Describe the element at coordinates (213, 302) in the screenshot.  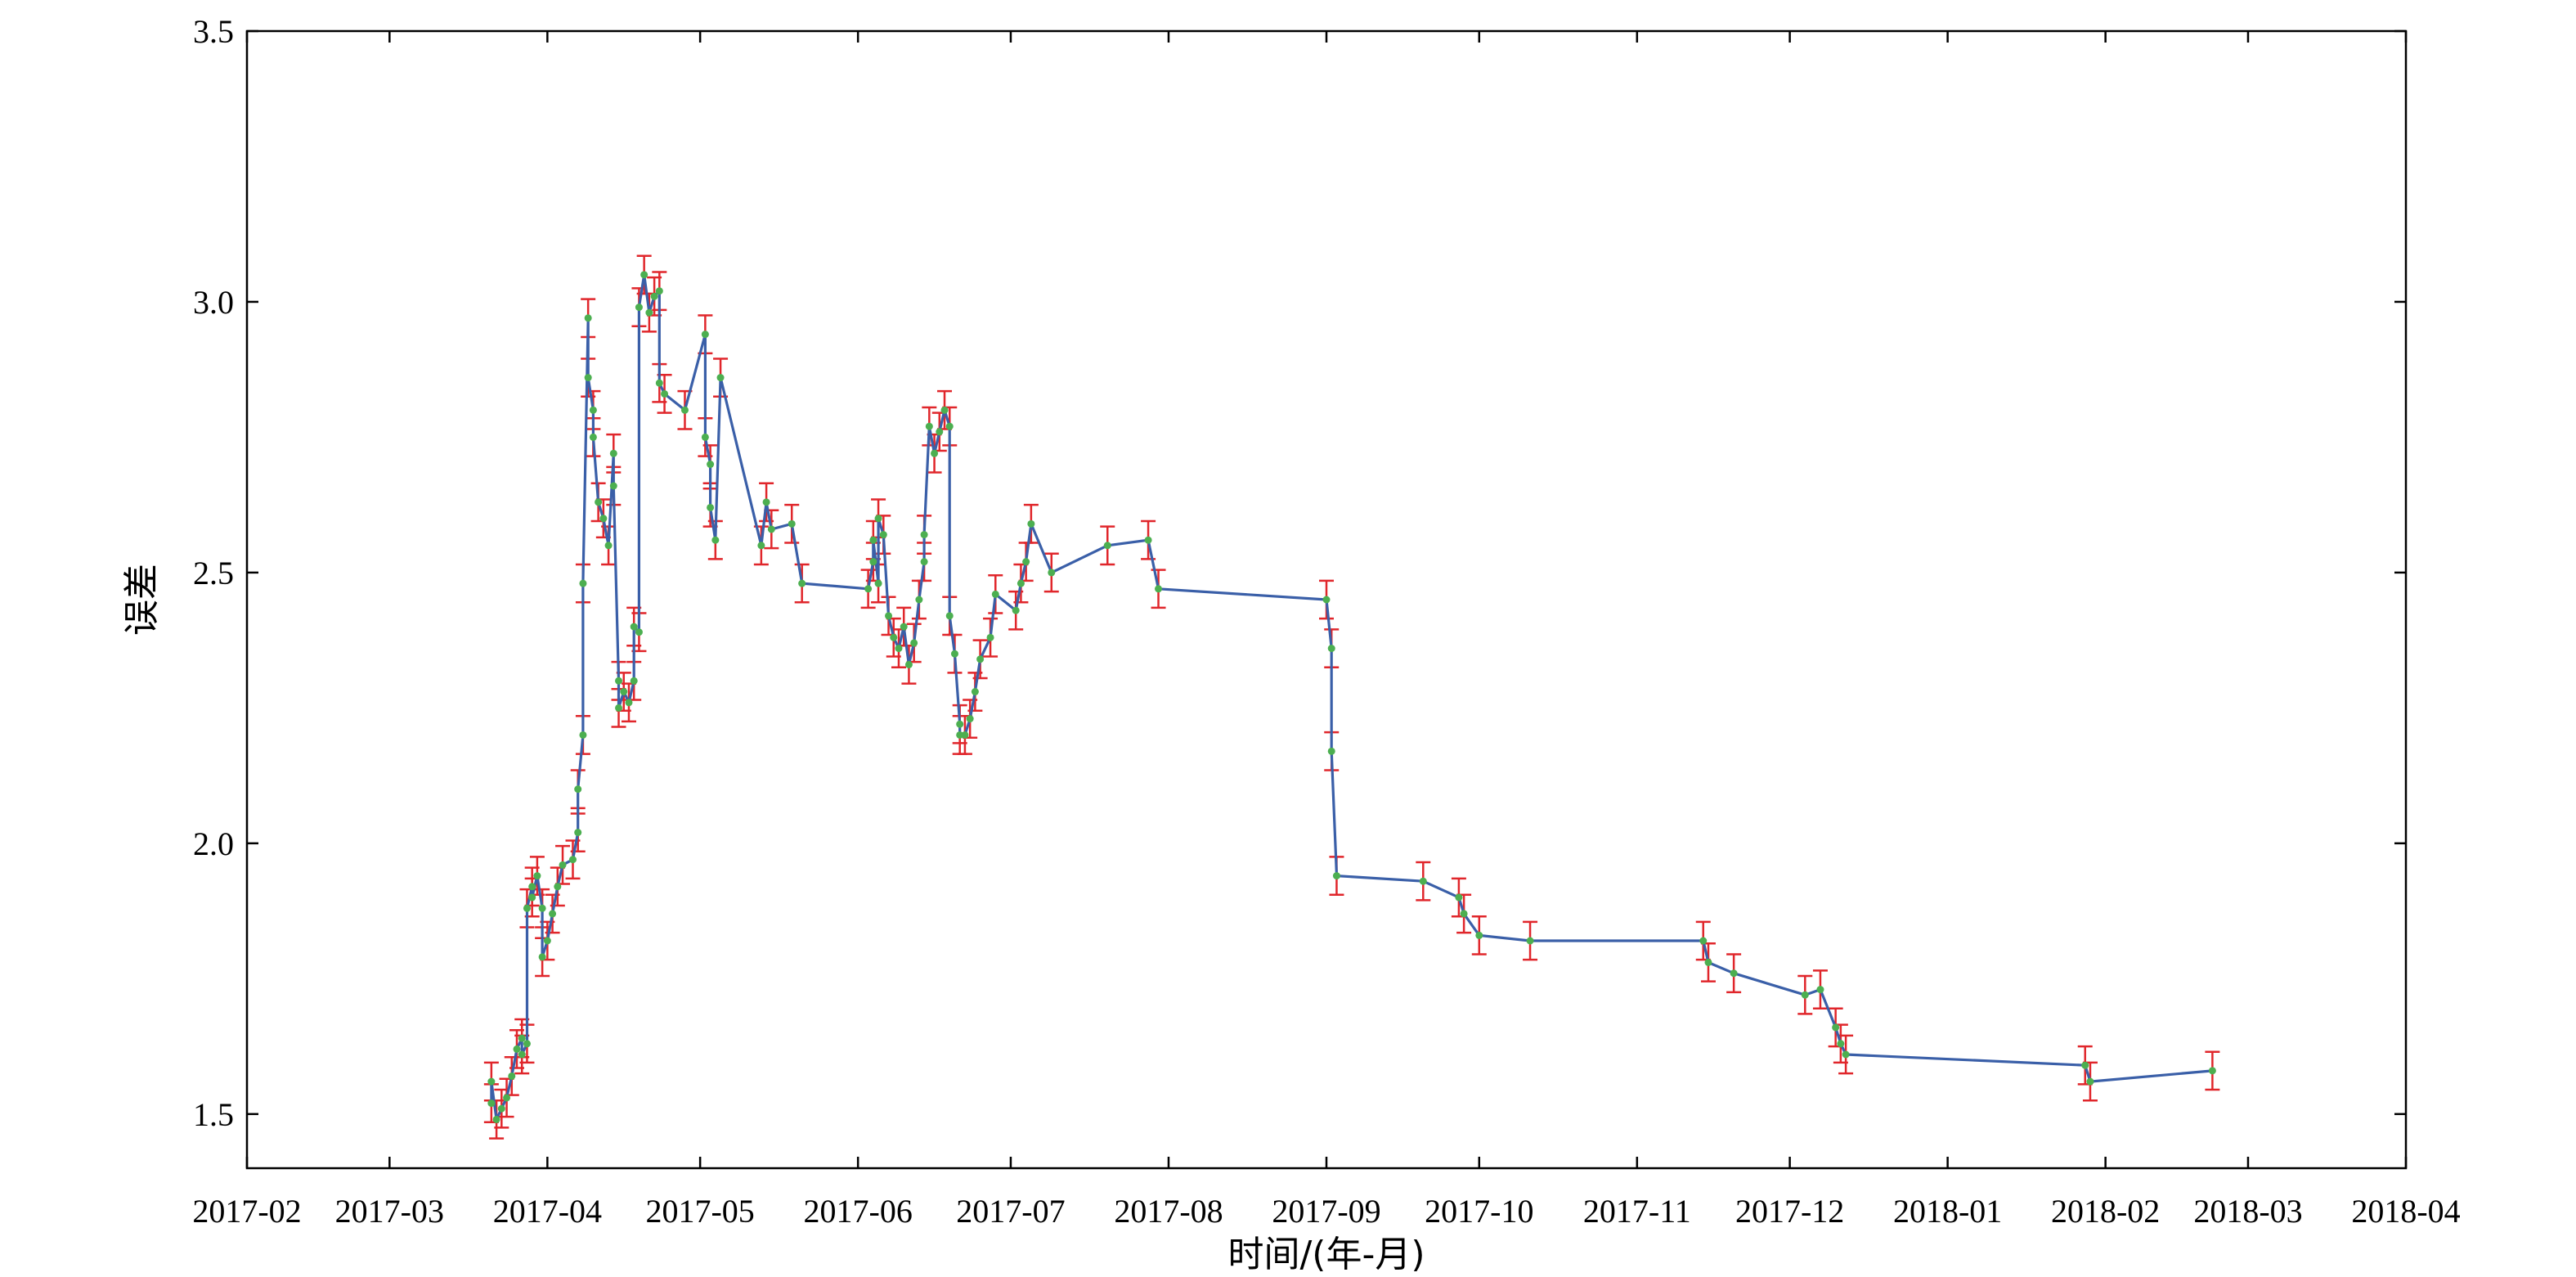
I see `y-tick-label: 3.0` at that location.